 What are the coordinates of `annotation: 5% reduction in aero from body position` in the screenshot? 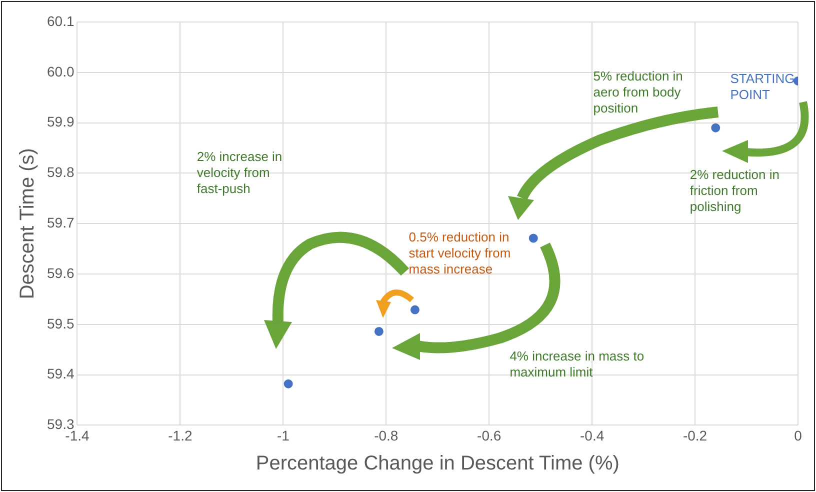 It's located at (638, 92).